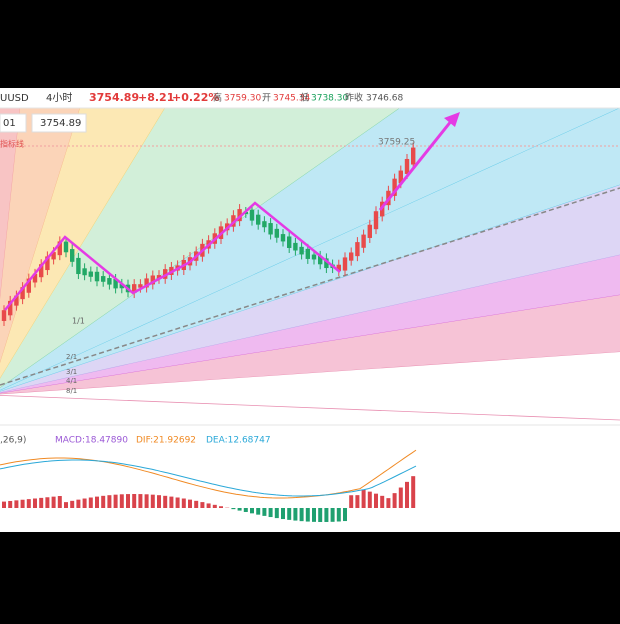  I want to click on low: 3738.30, so click(329, 99).